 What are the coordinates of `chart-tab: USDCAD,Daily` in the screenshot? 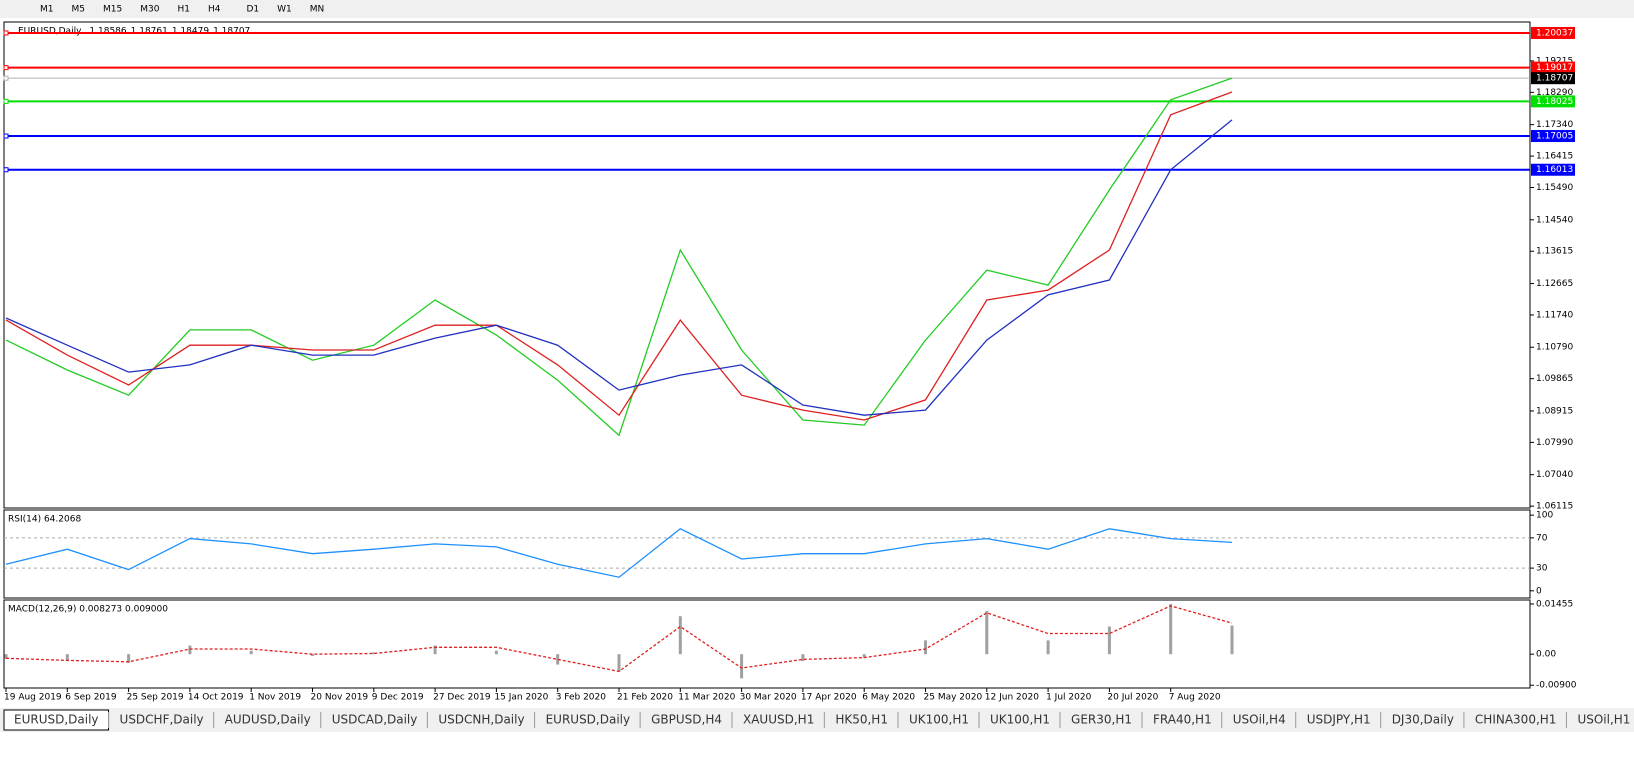 It's located at (374, 720).